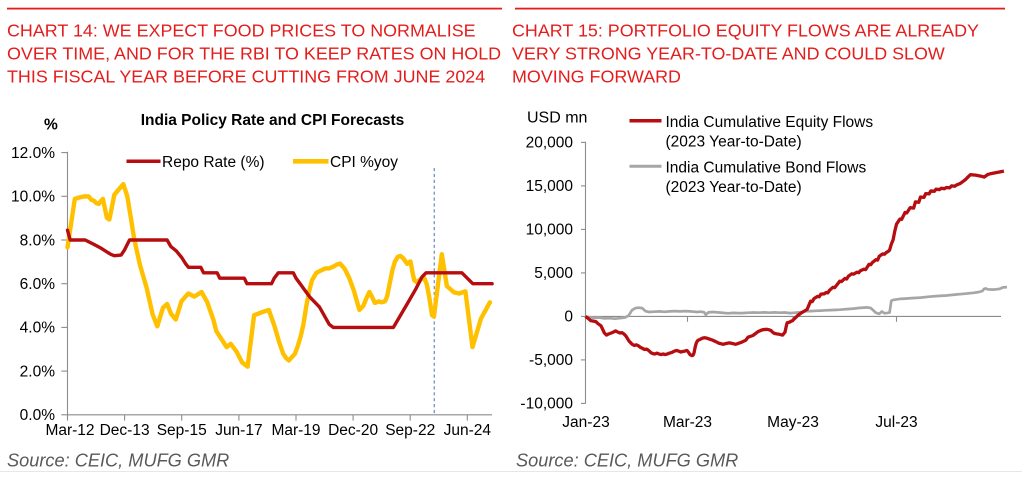 The image size is (1022, 485). Describe the element at coordinates (273, 120) in the screenshot. I see `svg-text:India Policy Rate and CPI Fore: India Policy Rate and CPI Forecasts` at that location.